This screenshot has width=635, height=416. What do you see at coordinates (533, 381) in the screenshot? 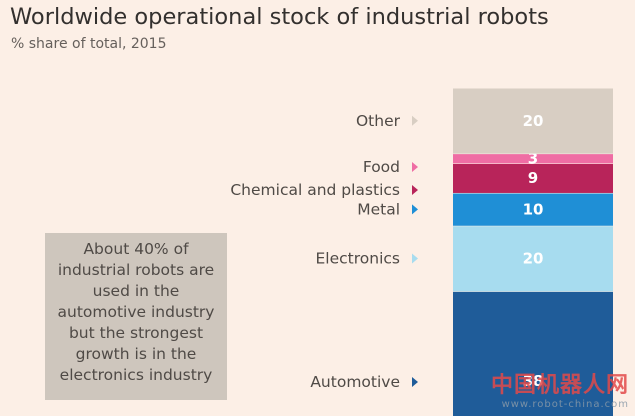
I see `value-label-automotive: 38` at bounding box center [533, 381].